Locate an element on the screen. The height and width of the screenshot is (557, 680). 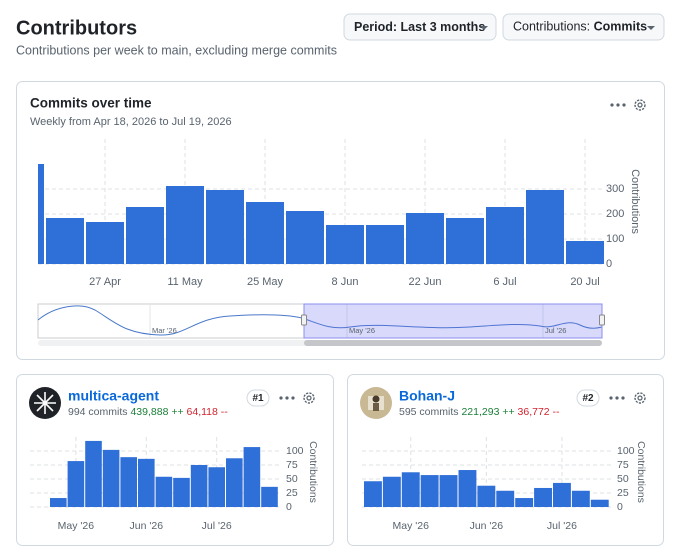
x-tick-label: 6 Jul is located at coordinates (504, 282).